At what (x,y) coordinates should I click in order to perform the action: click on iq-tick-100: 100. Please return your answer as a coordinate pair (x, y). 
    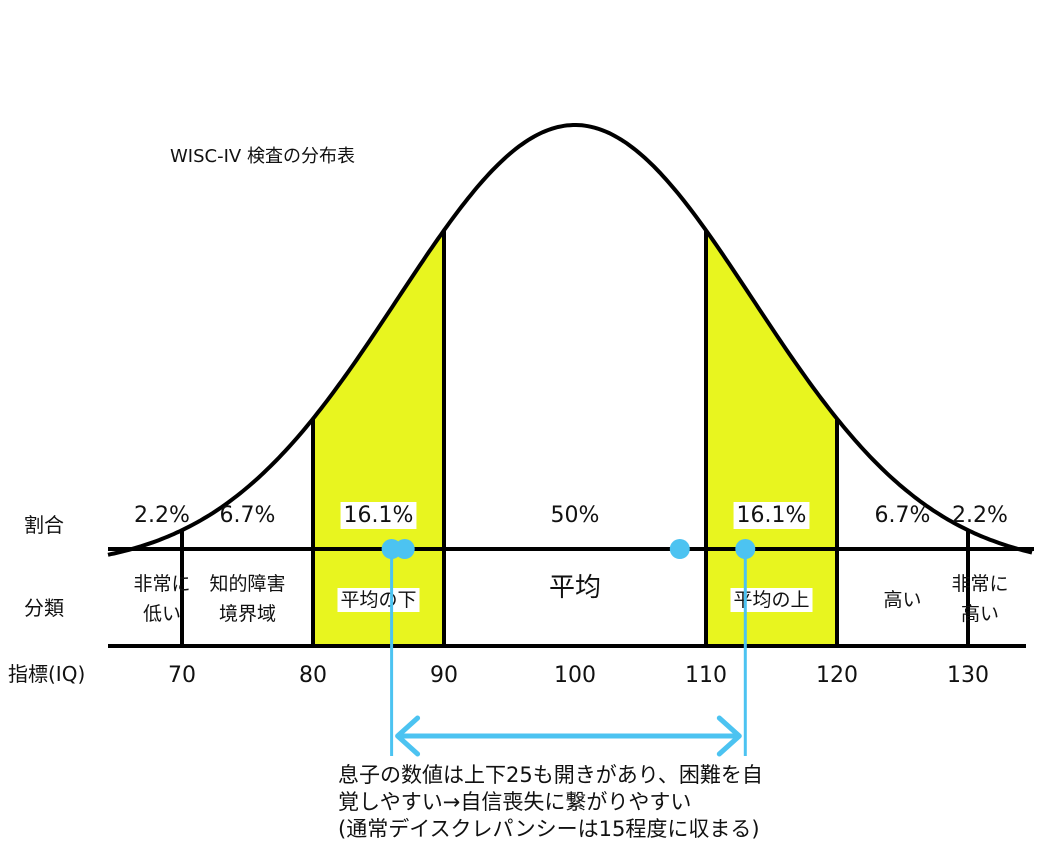
    Looking at the image, I should click on (575, 675).